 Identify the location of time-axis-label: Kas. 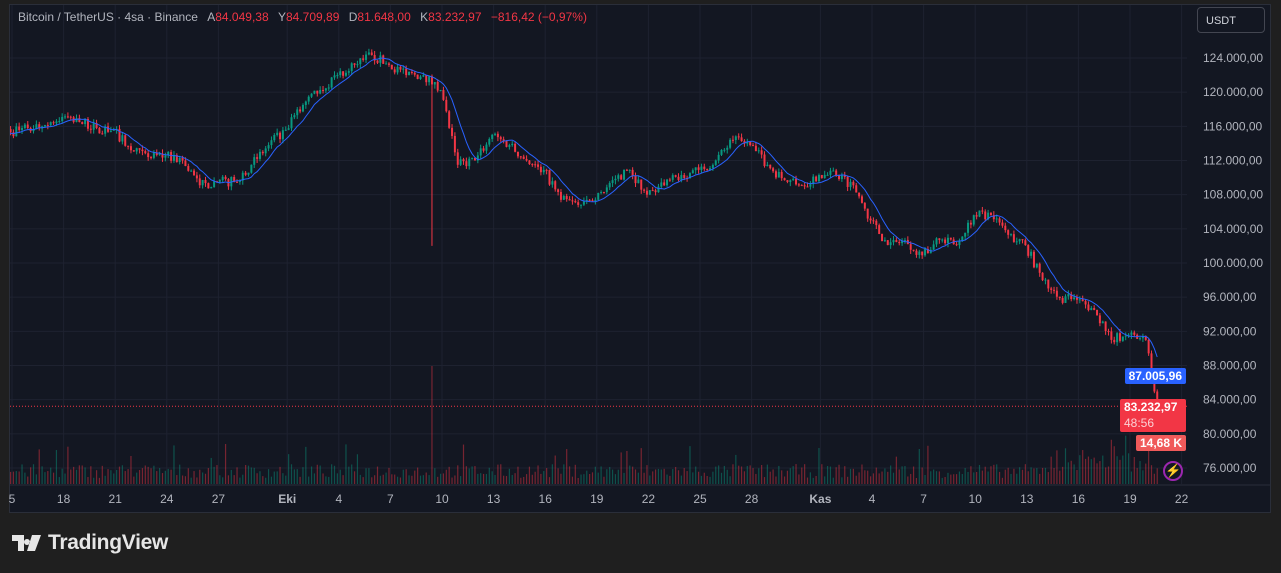
(820, 499).